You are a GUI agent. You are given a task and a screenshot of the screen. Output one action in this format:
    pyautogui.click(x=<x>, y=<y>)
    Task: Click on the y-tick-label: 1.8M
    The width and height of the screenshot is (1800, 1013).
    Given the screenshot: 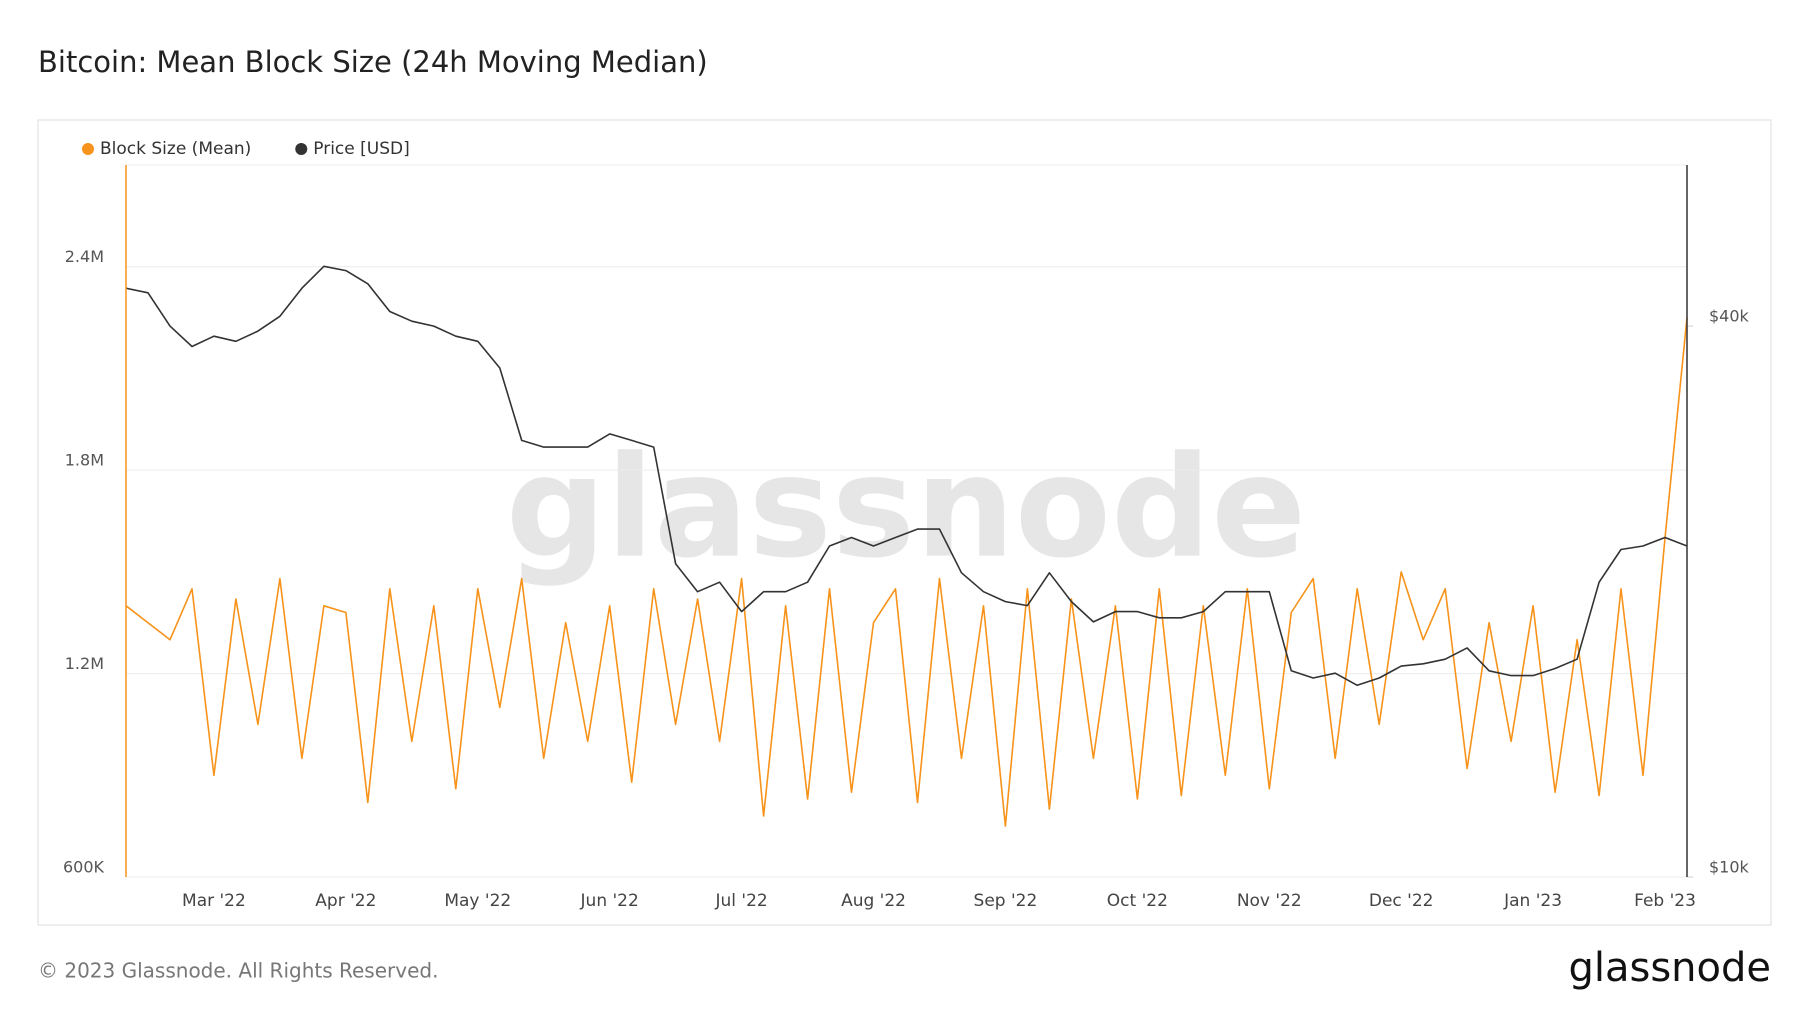 What is the action you would take?
    pyautogui.click(x=84, y=460)
    